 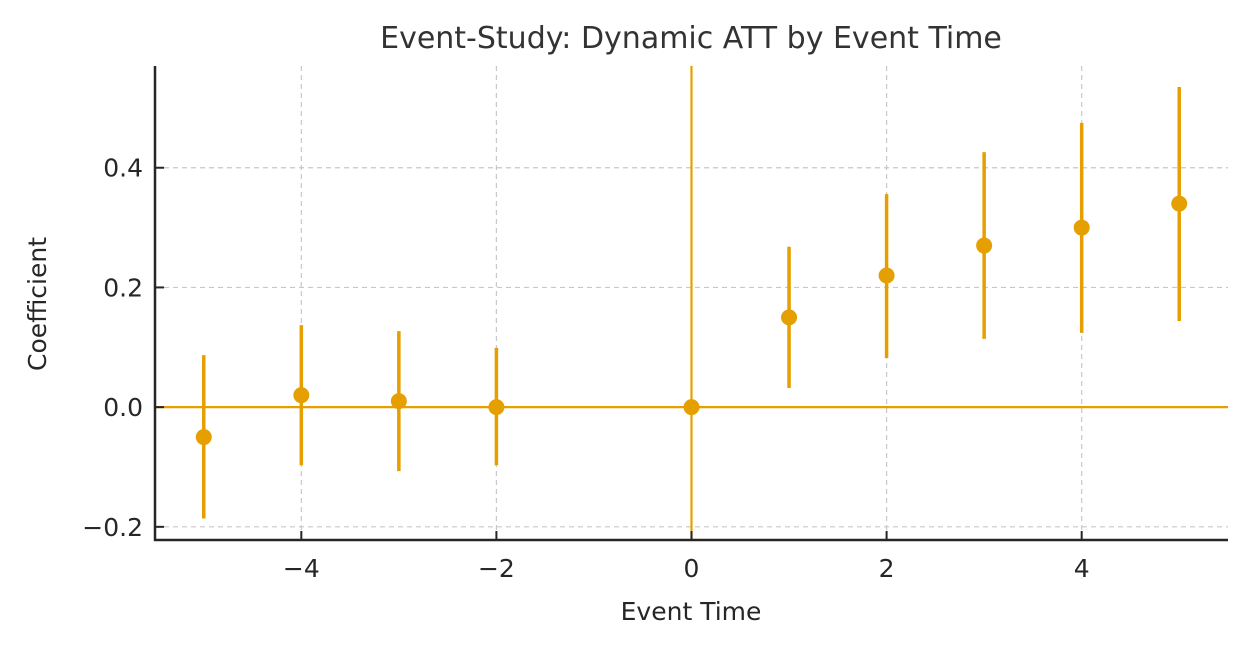 What do you see at coordinates (301, 568) in the screenshot?
I see `x-tick-label: −4` at bounding box center [301, 568].